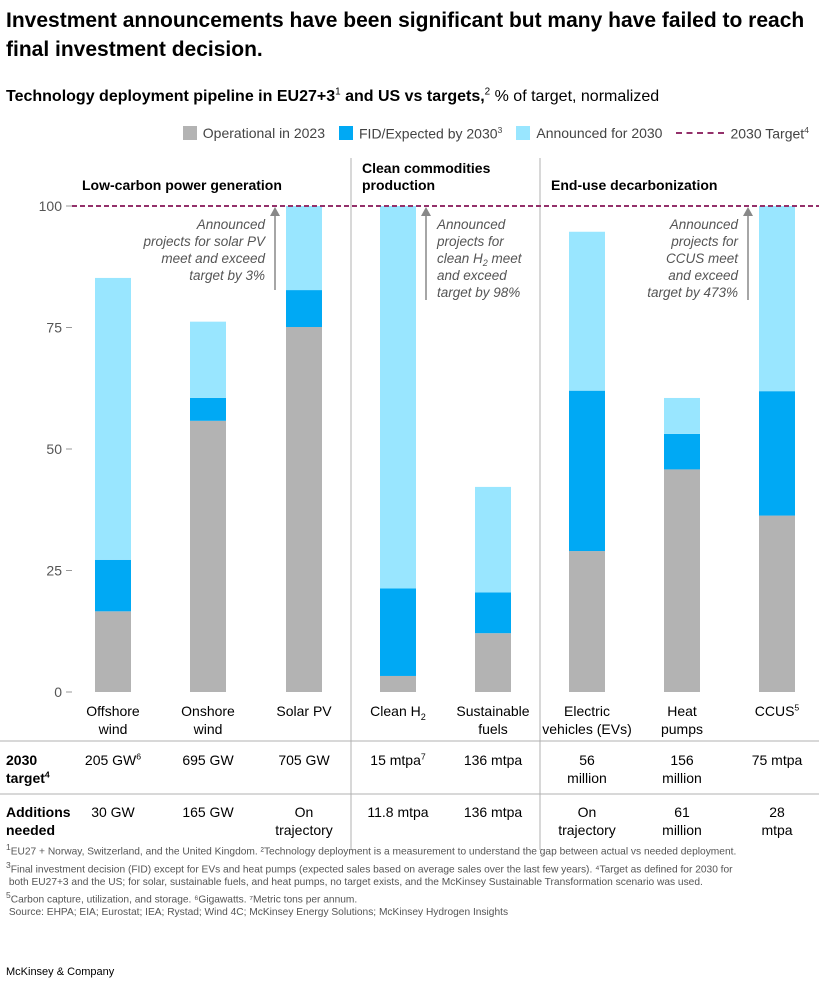 This screenshot has width=819, height=985. I want to click on annotation-arrow-solar, so click(275, 248).